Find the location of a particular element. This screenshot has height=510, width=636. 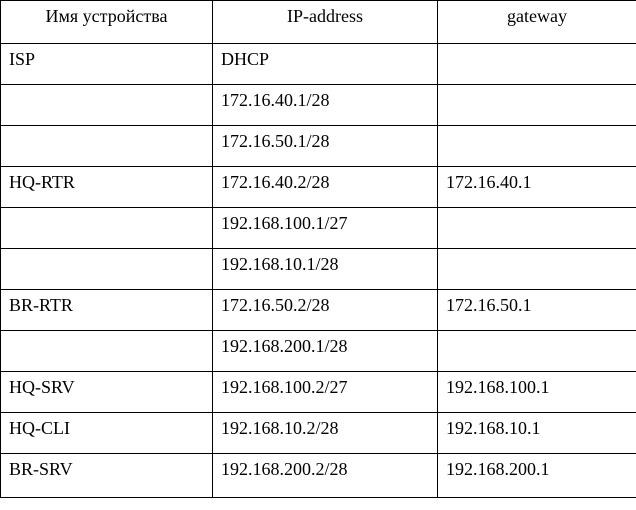

table-row: 192.168.100.1/27 is located at coordinates (318, 228).